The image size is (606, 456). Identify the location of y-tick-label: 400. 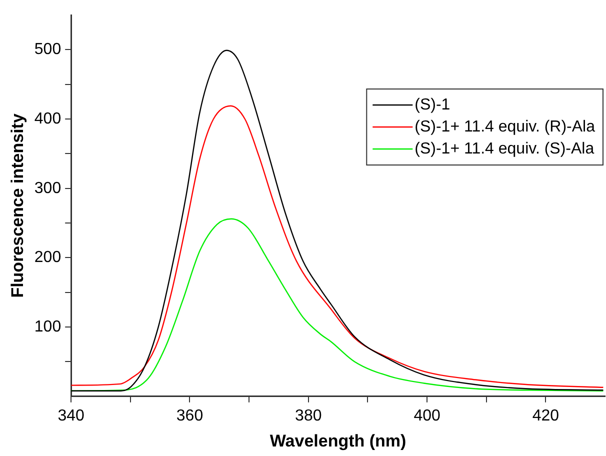
(48, 119).